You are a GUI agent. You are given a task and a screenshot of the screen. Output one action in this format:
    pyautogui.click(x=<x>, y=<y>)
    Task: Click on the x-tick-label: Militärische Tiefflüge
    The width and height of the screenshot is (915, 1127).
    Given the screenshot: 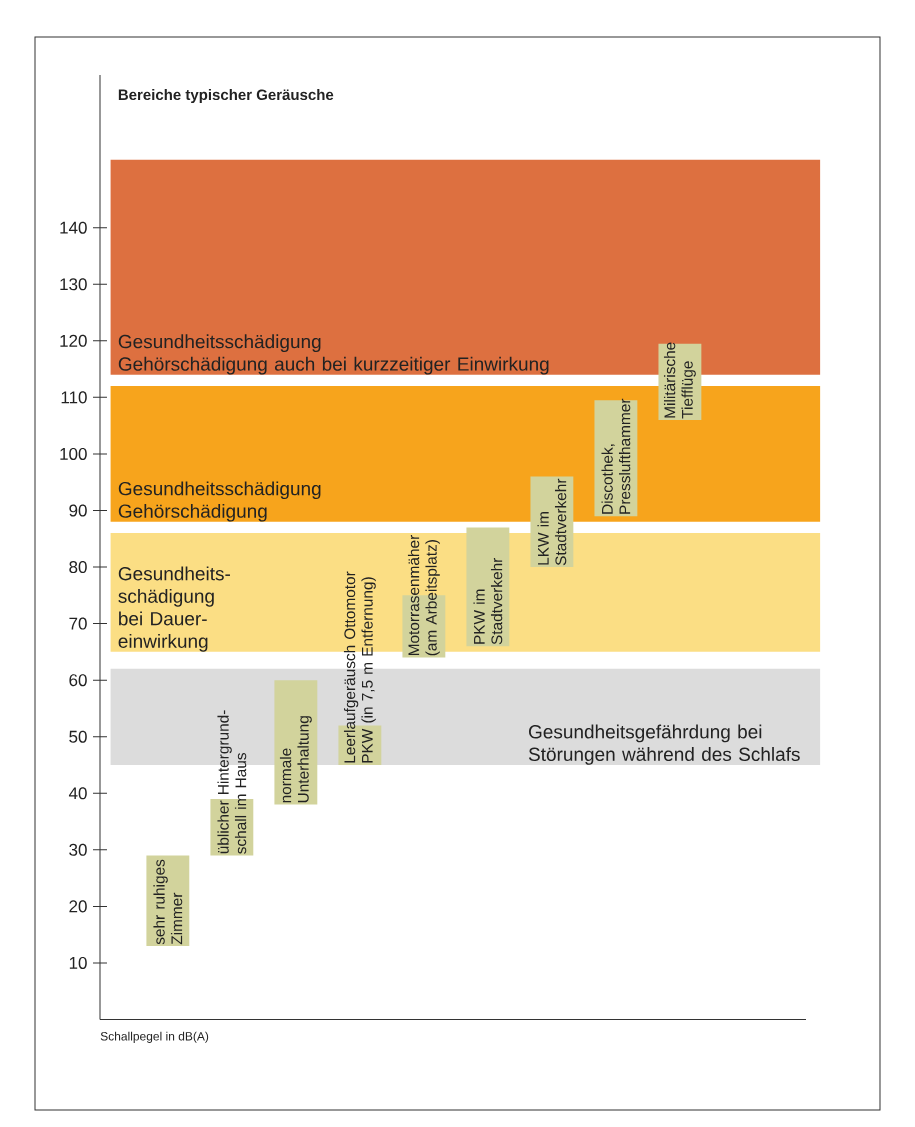 What is the action you would take?
    pyautogui.click(x=679, y=380)
    